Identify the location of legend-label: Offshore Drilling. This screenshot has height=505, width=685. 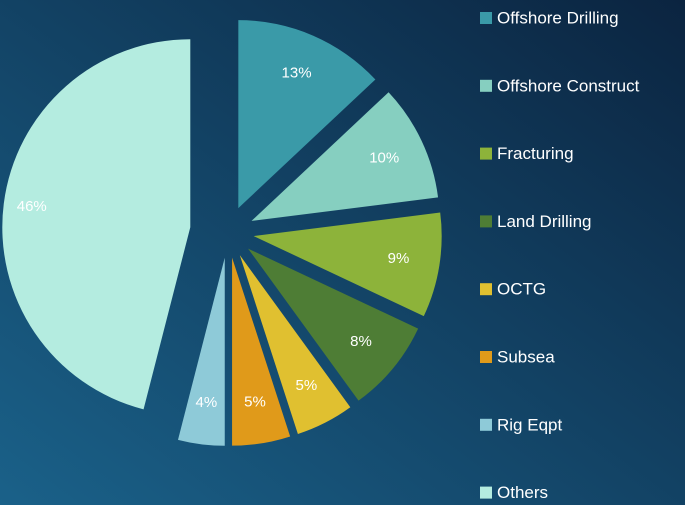
(558, 17).